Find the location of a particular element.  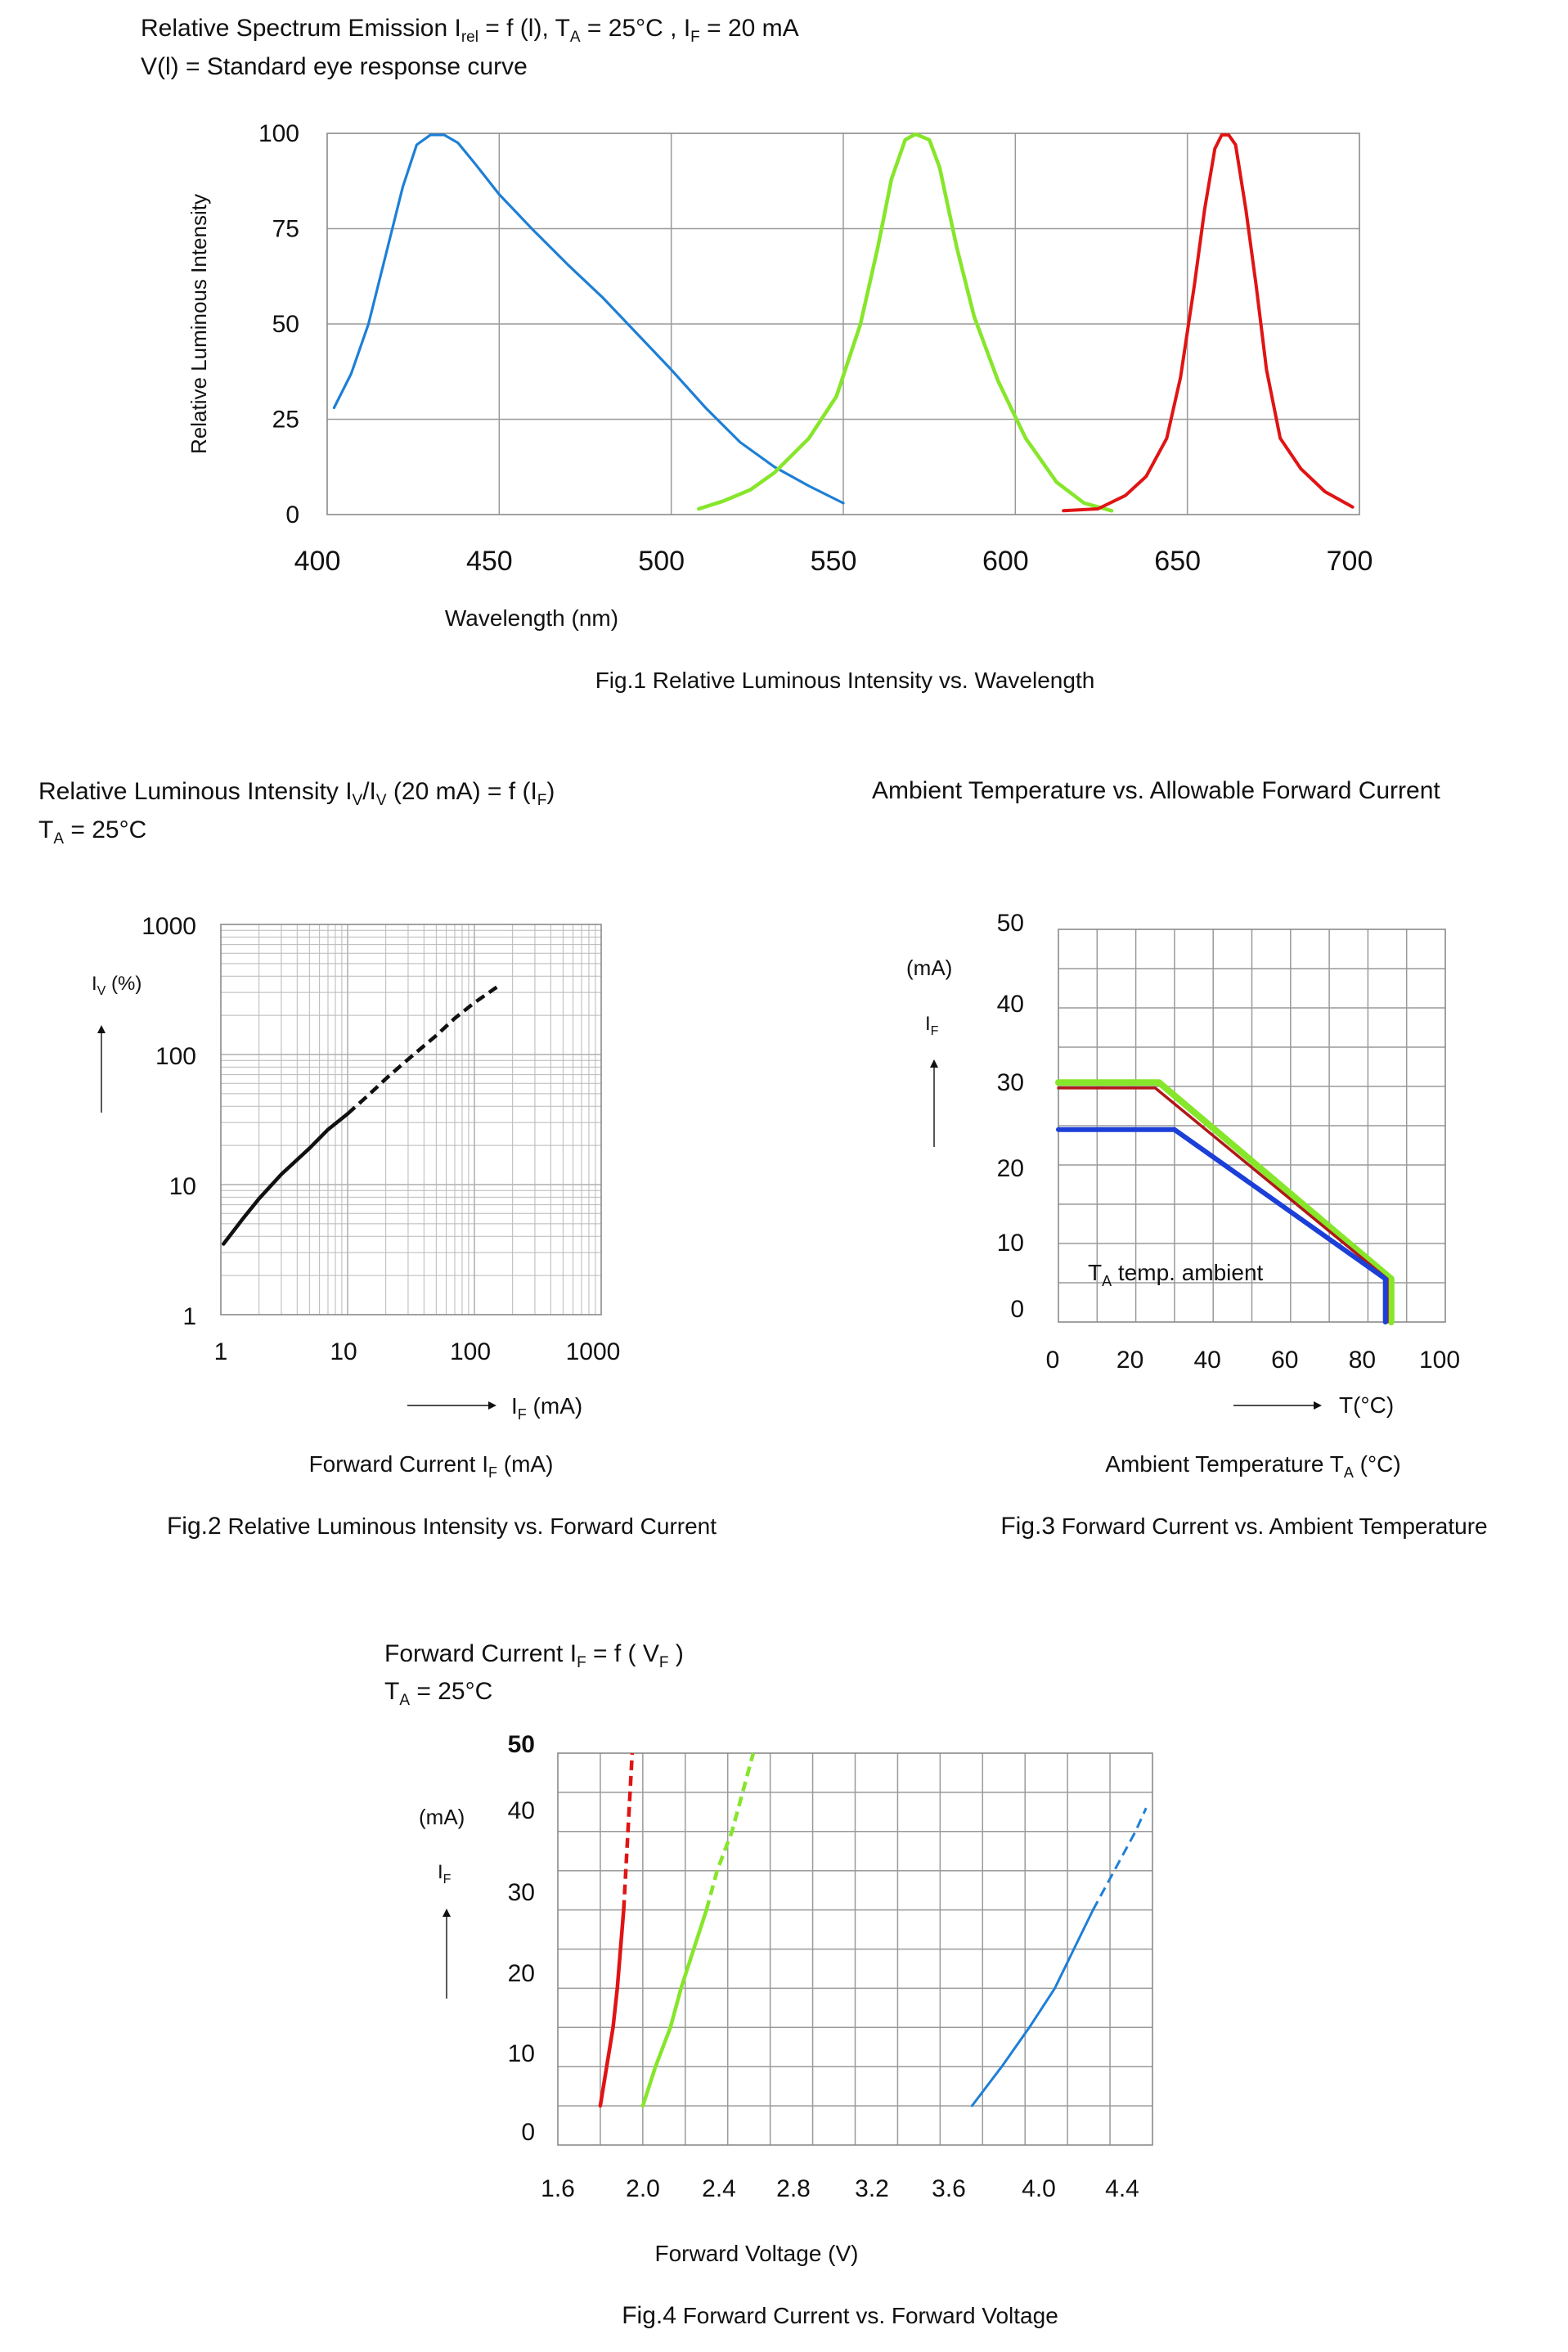

fig2-series is located at coordinates (360, 1115).